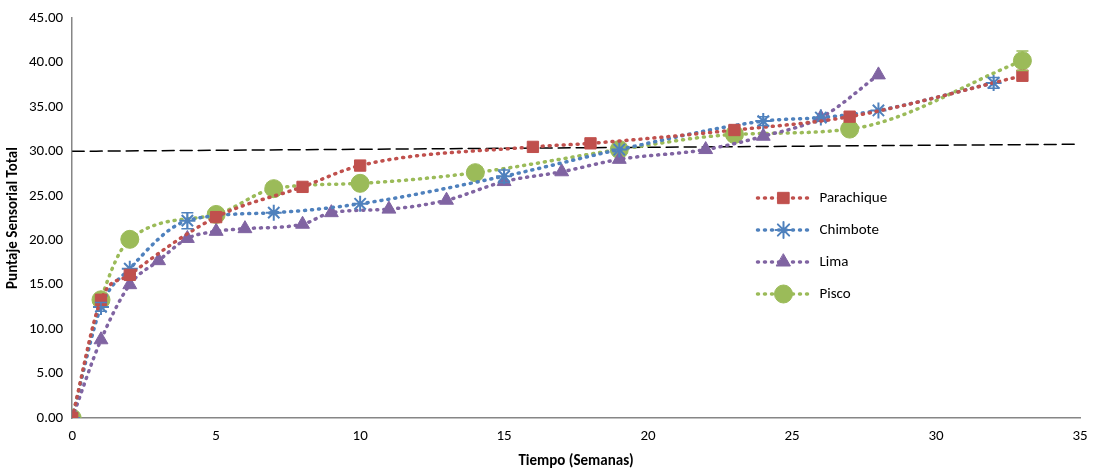 This screenshot has height=474, width=1094. I want to click on y-tick-label: 5.00, so click(50, 372).